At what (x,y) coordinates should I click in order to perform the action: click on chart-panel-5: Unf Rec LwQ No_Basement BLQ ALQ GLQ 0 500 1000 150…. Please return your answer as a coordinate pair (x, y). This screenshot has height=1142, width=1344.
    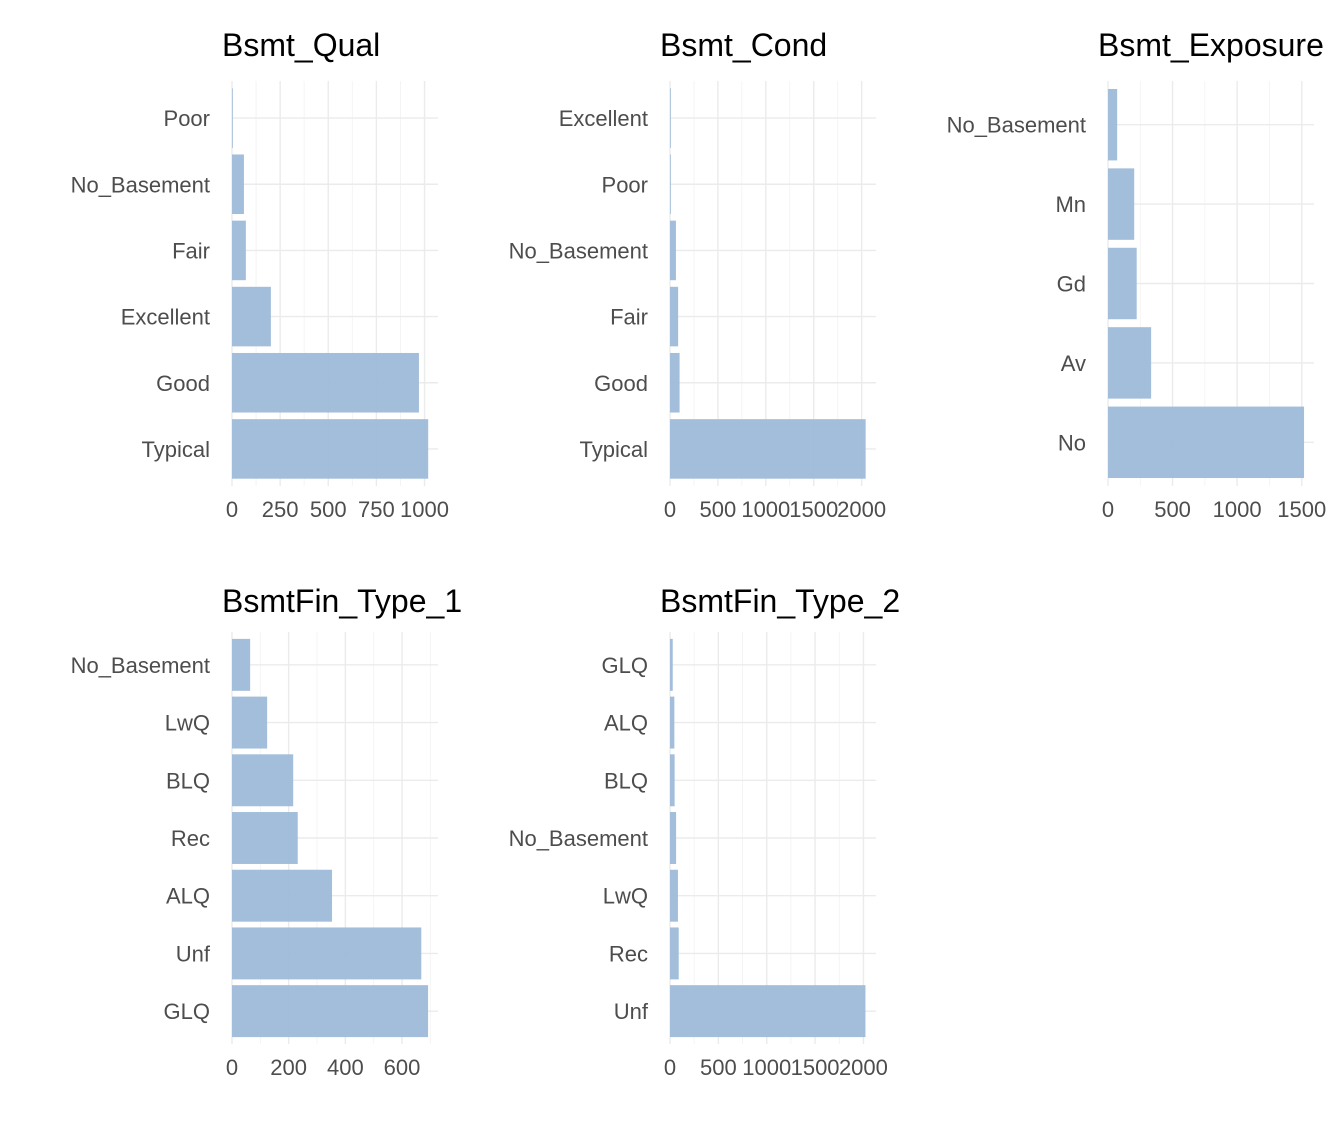
    Looking at the image, I should click on (705, 831).